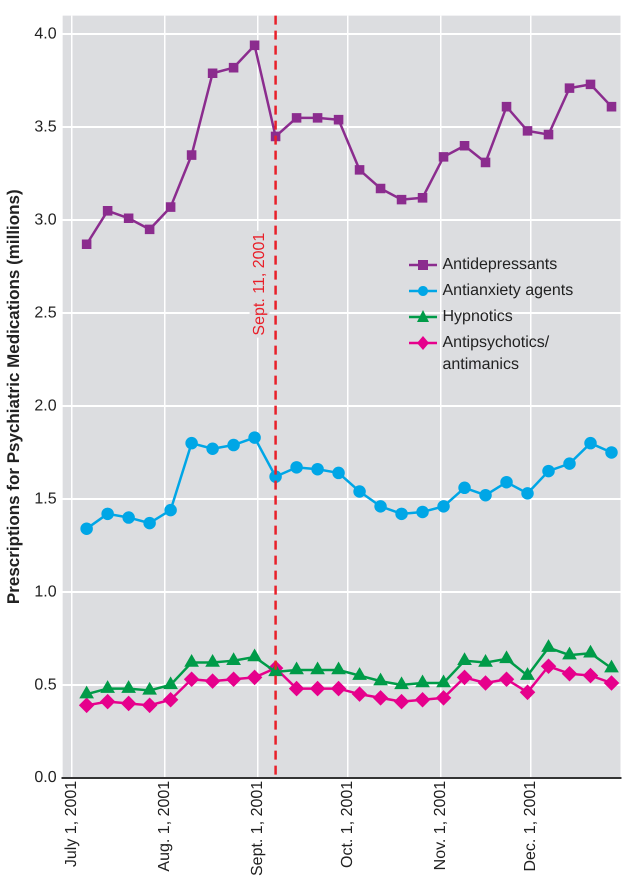 Image resolution: width=629 pixels, height=879 pixels. What do you see at coordinates (440, 825) in the screenshot?
I see `x-tick-label: Nov. 1, 2001` at bounding box center [440, 825].